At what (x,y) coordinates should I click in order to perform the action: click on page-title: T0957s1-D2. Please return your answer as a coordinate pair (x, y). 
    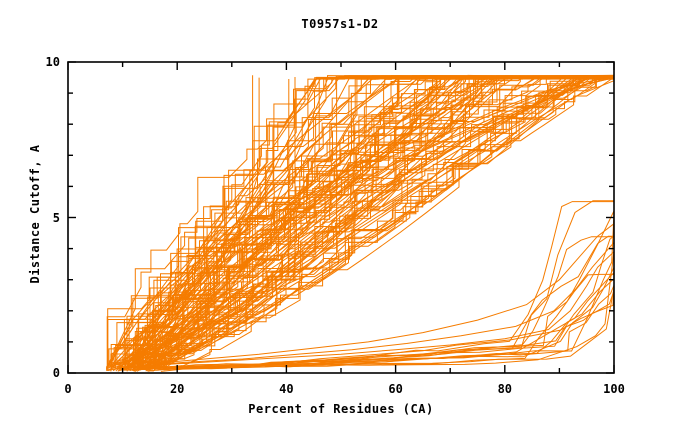
    Looking at the image, I should click on (340, 24).